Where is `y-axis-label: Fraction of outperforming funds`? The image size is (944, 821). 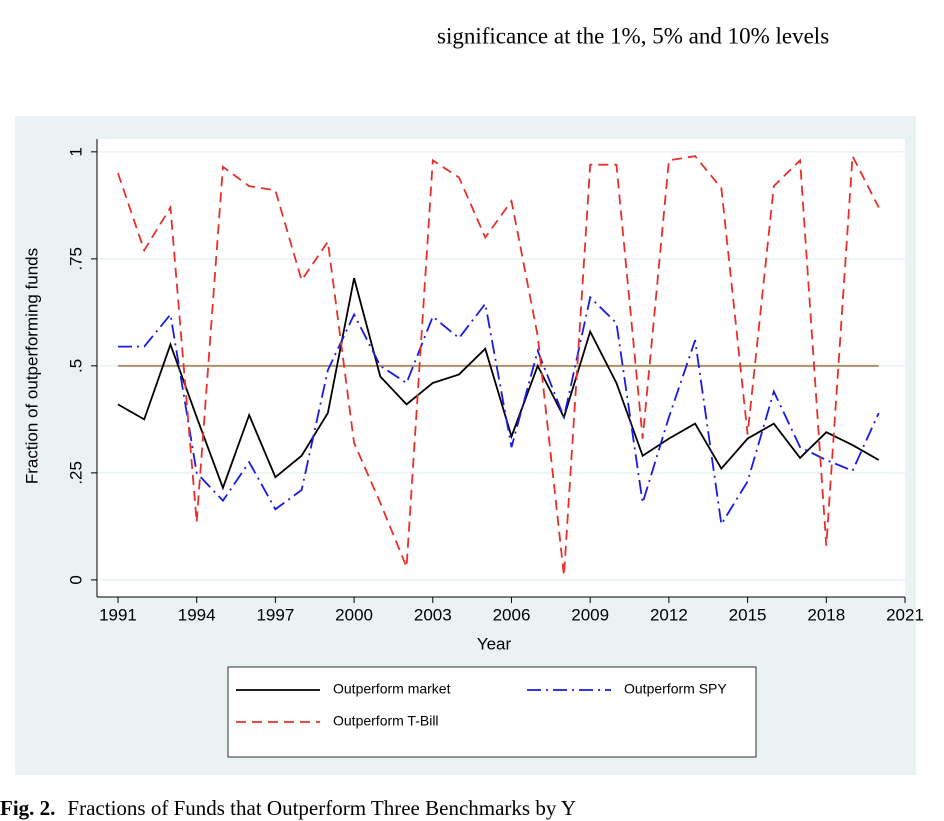
y-axis-label: Fraction of outperforming funds is located at coordinates (31, 366).